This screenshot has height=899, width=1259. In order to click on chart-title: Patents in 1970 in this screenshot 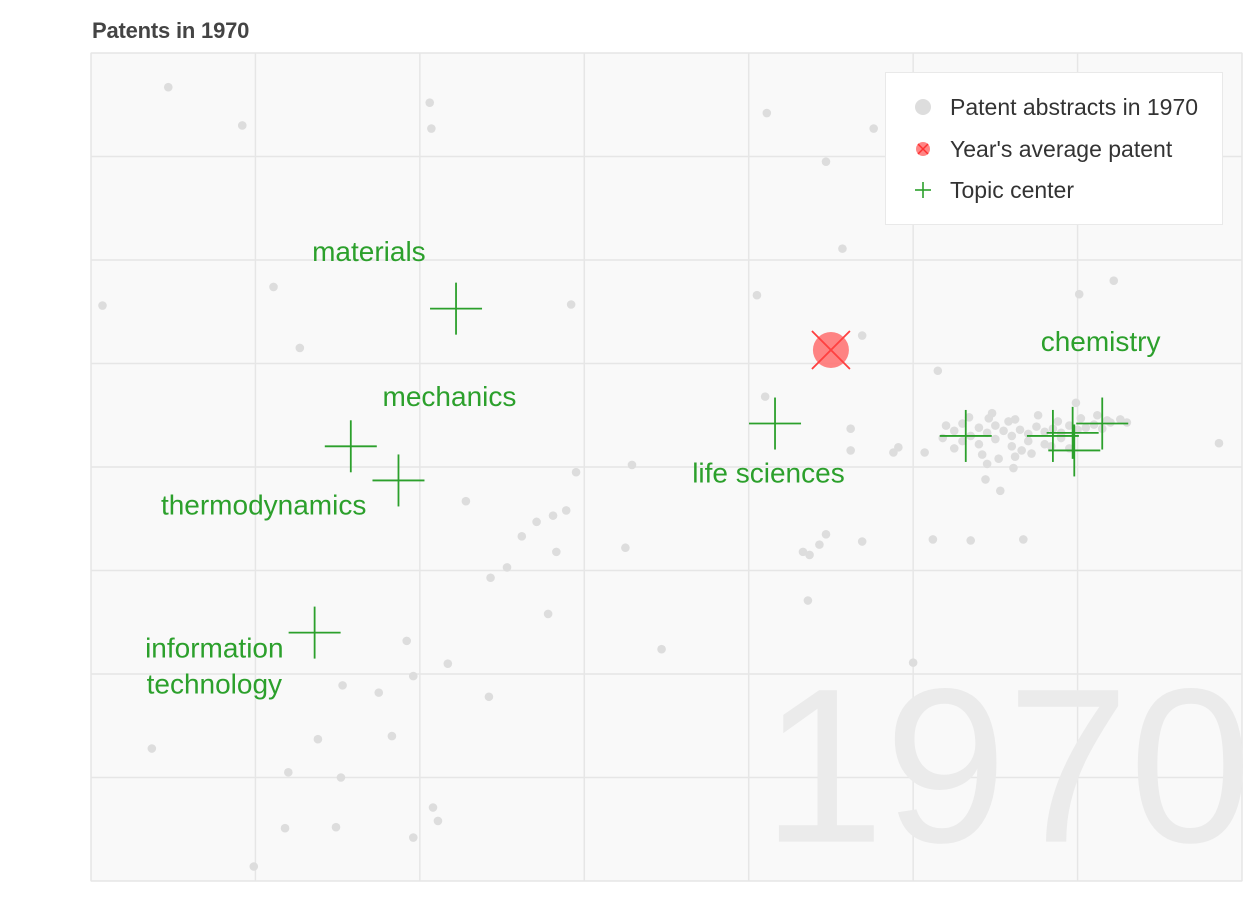, I will do `click(171, 30)`.